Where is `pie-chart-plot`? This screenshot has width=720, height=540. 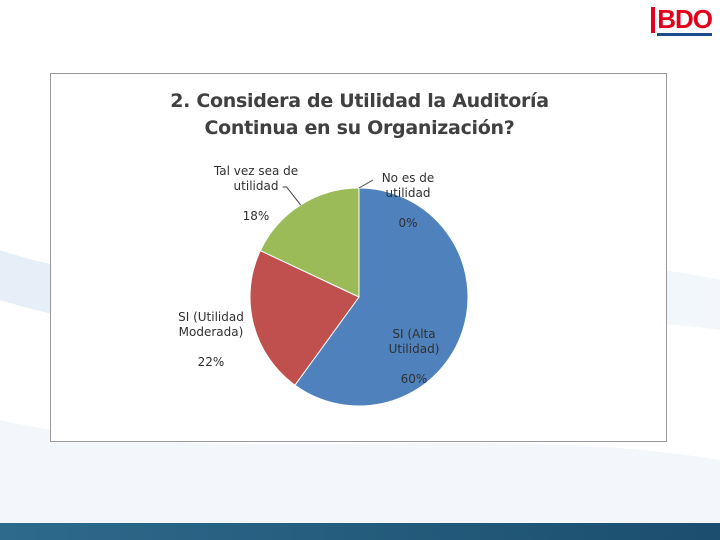
pie-chart-plot is located at coordinates (359, 293).